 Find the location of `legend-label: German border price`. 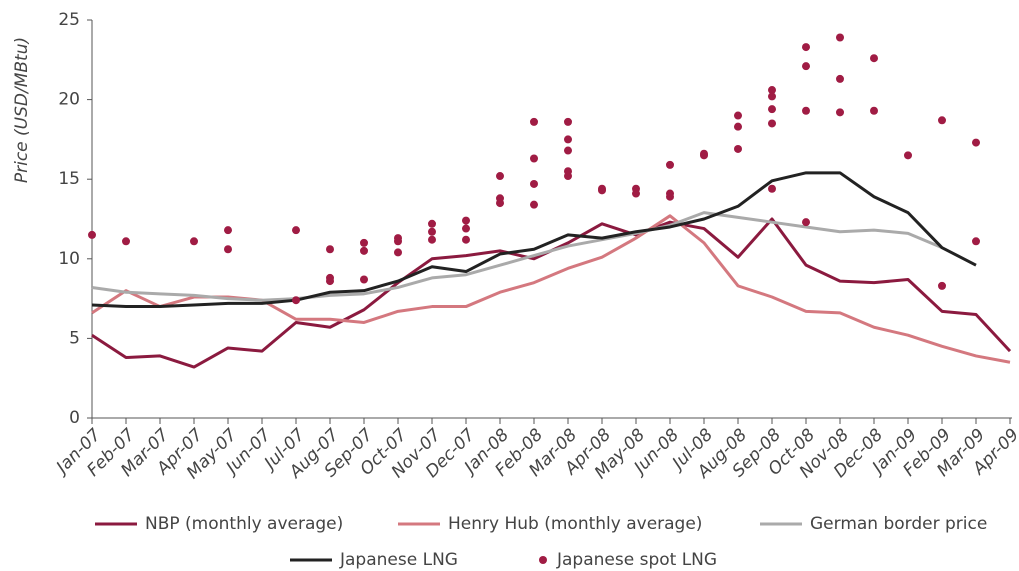

legend-label: German border price is located at coordinates (898, 524).